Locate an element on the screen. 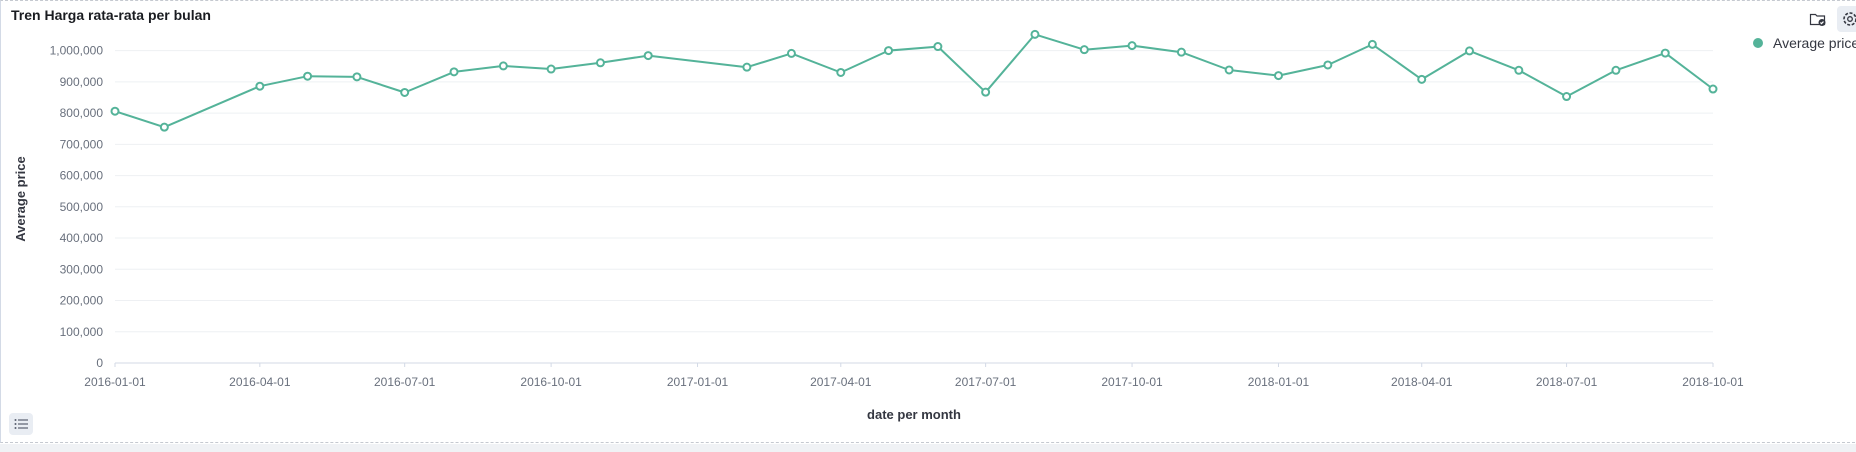 The width and height of the screenshot is (1856, 452). x-tick-label: 2017-01-01 is located at coordinates (698, 382).